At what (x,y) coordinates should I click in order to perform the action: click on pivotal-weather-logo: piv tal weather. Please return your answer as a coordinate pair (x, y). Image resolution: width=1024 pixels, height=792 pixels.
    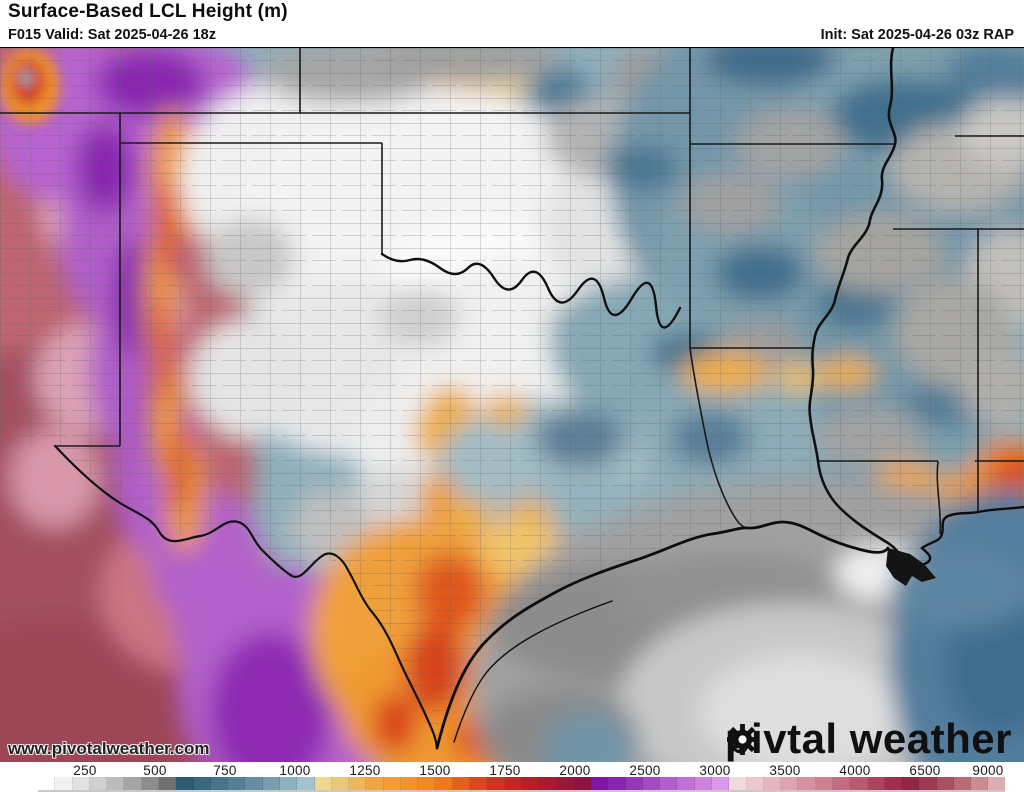
    Looking at the image, I should click on (868, 739).